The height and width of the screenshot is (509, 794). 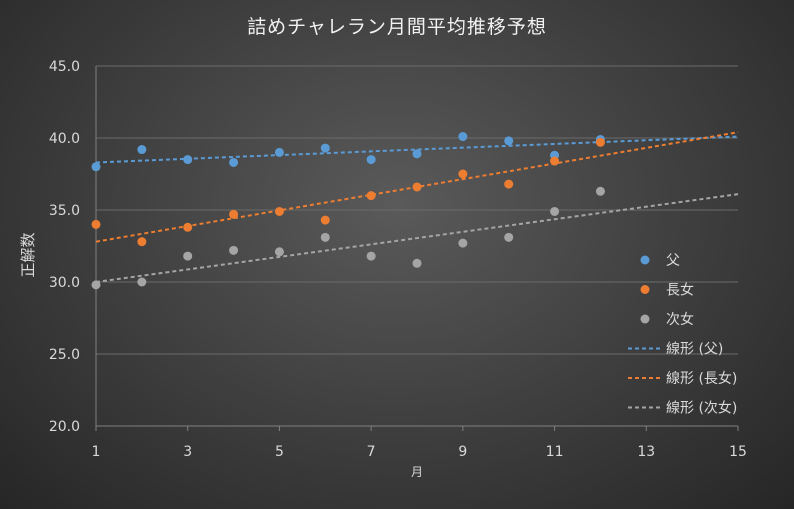 I want to click on x-axis-title: 月, so click(x=417, y=472).